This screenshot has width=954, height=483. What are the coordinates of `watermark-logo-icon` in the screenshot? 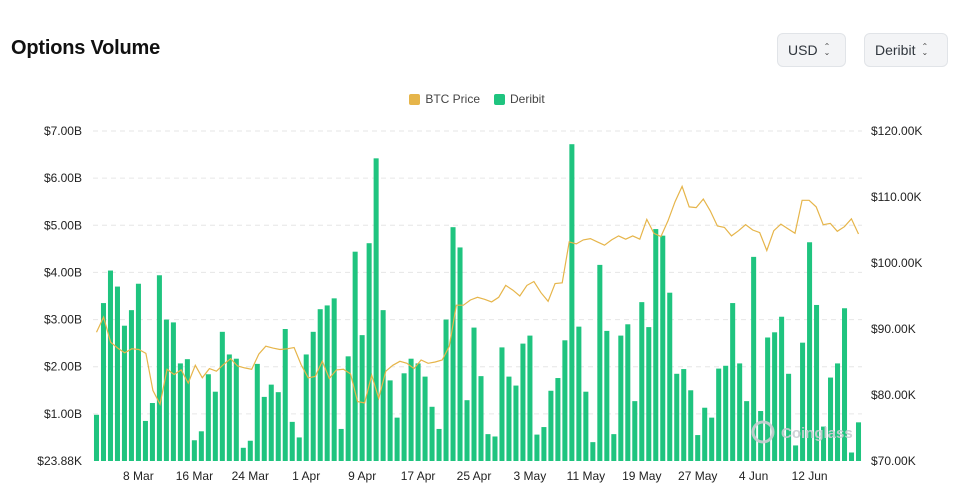 It's located at (763, 432).